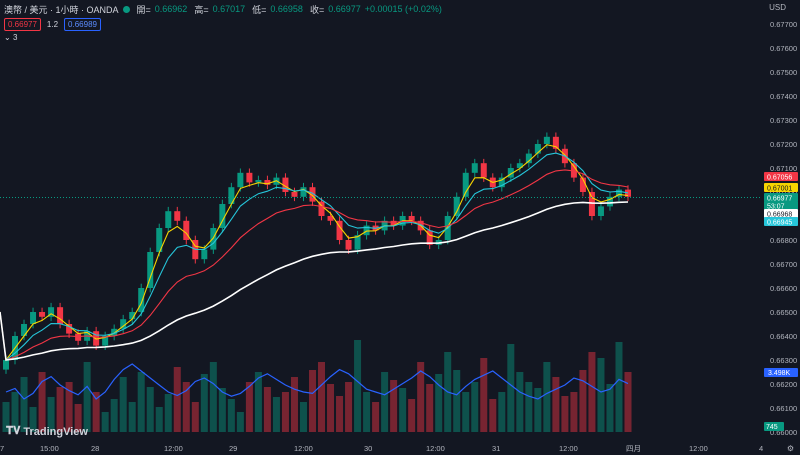 The image size is (800, 455). What do you see at coordinates (776, 207) in the screenshot?
I see `price-label: 53:07` at bounding box center [776, 207].